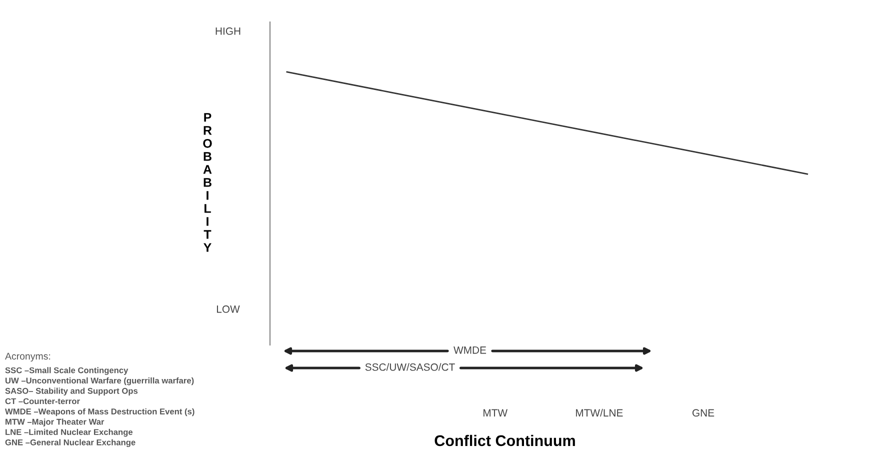 This screenshot has height=457, width=887. What do you see at coordinates (207, 182) in the screenshot?
I see `text: PROBABILITY` at bounding box center [207, 182].